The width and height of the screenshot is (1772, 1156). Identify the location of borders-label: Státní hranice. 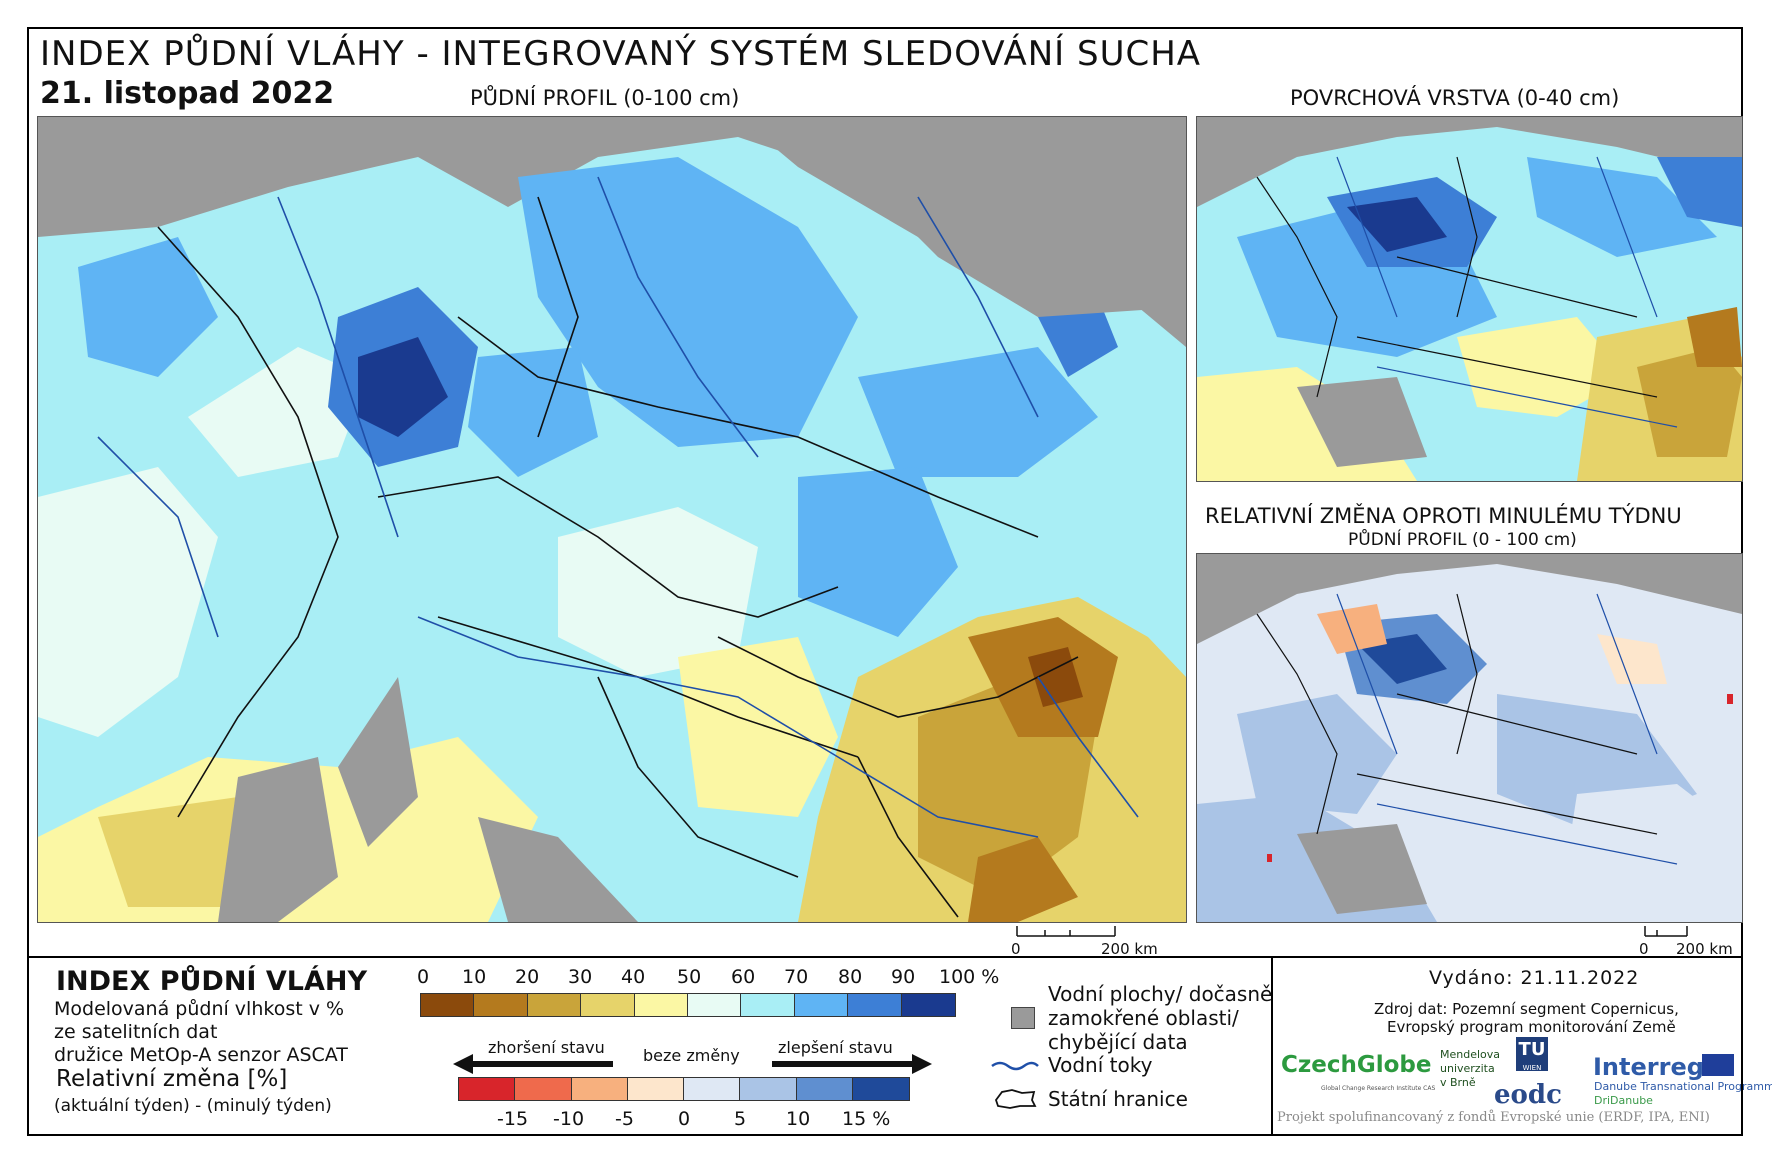
(1118, 1099).